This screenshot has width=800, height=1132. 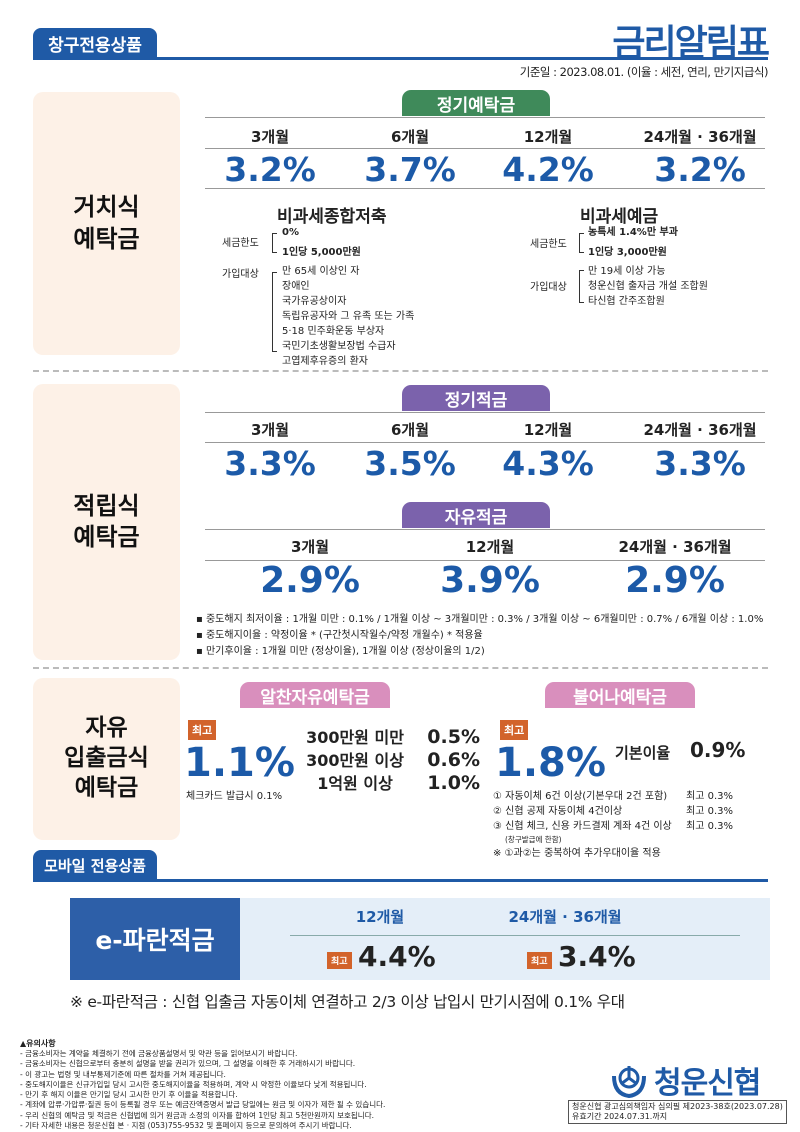 I want to click on section-label-demand: 자유 입출금식 예탁금, so click(x=106, y=759).